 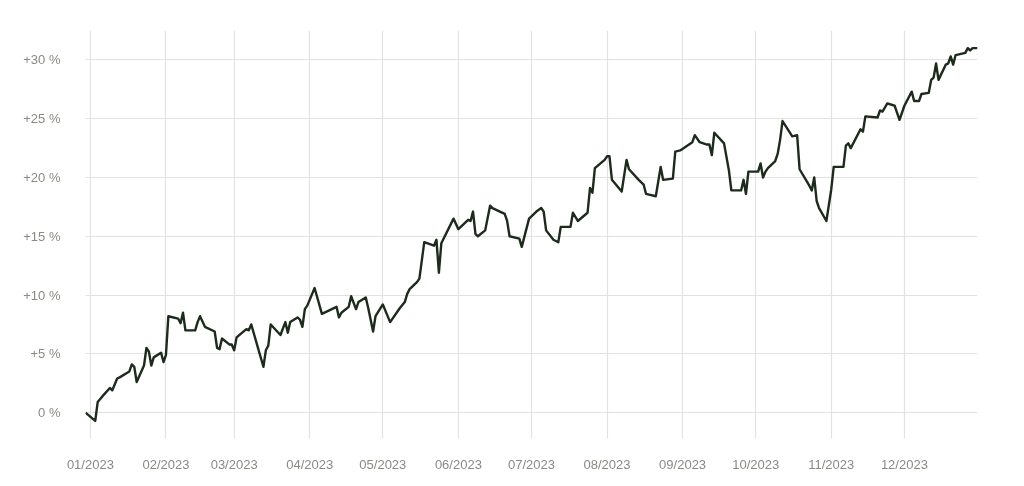 I want to click on x-tick-label: 09/2023, so click(x=683, y=464).